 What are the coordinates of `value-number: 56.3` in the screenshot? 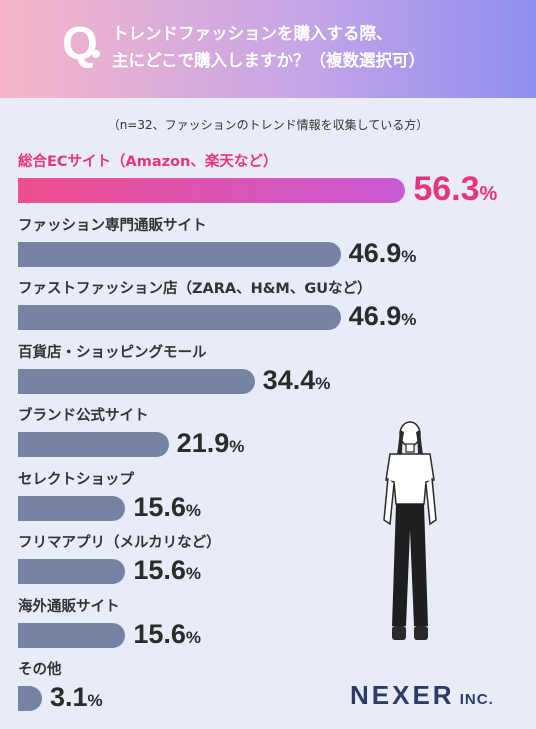 It's located at (446, 189).